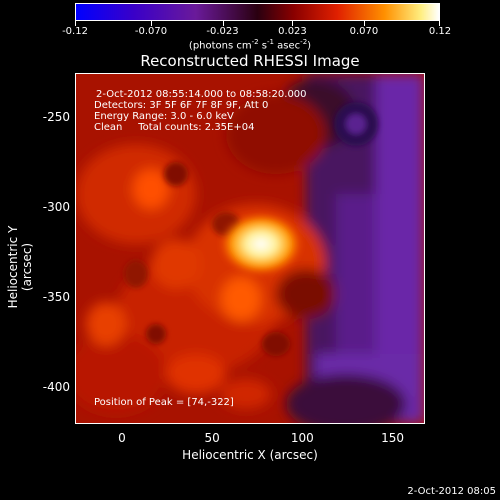  Describe the element at coordinates (440, 31) in the screenshot. I see `colorbar-tick-label: 0.12` at that location.